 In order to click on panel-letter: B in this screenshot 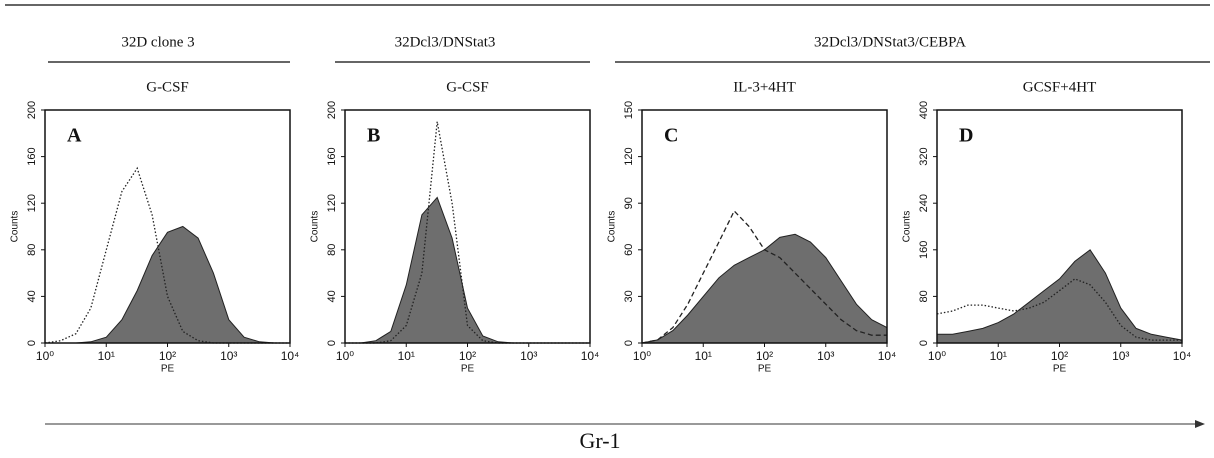, I will do `click(373, 136)`.